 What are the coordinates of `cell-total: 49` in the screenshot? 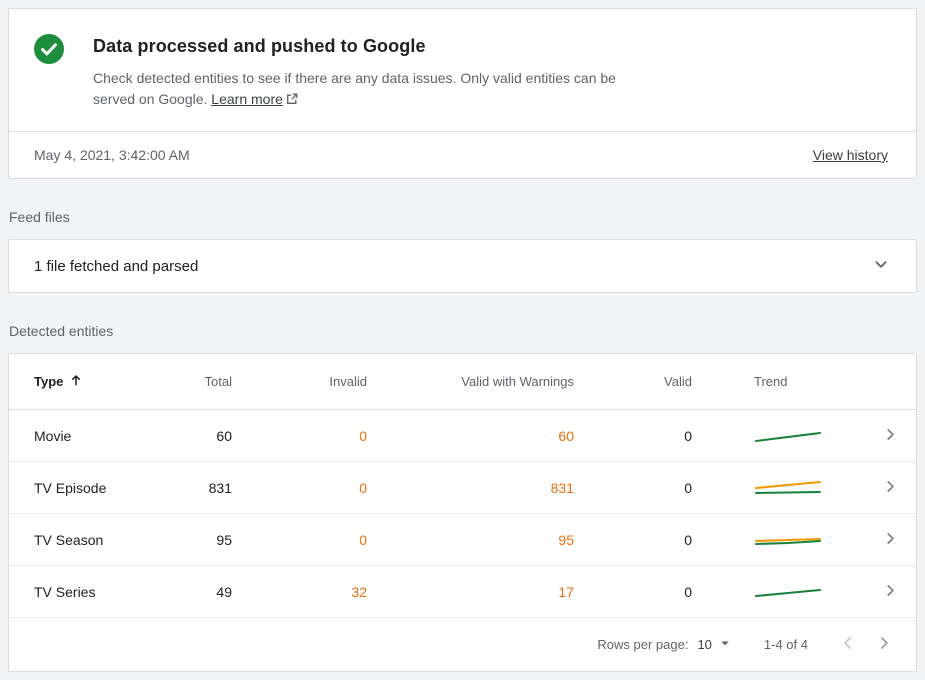 It's located at (224, 591).